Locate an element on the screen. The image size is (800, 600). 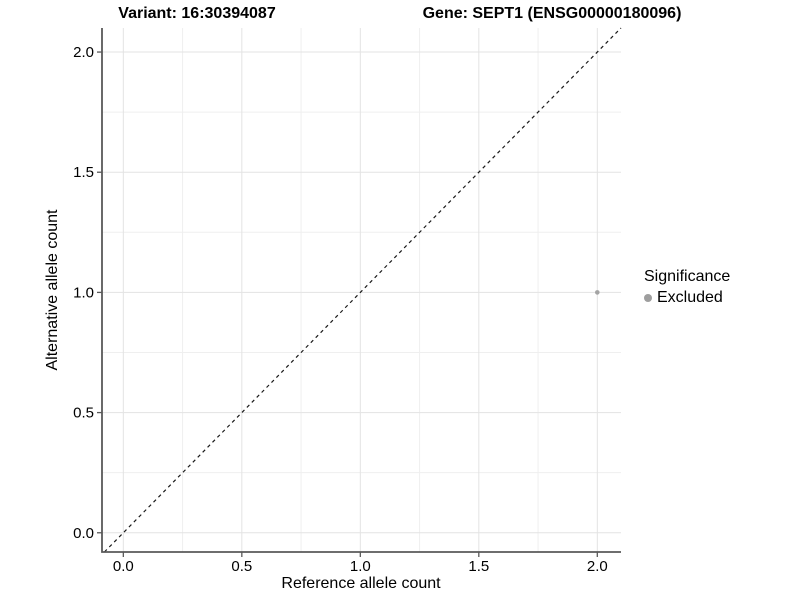
data-point is located at coordinates (597, 292).